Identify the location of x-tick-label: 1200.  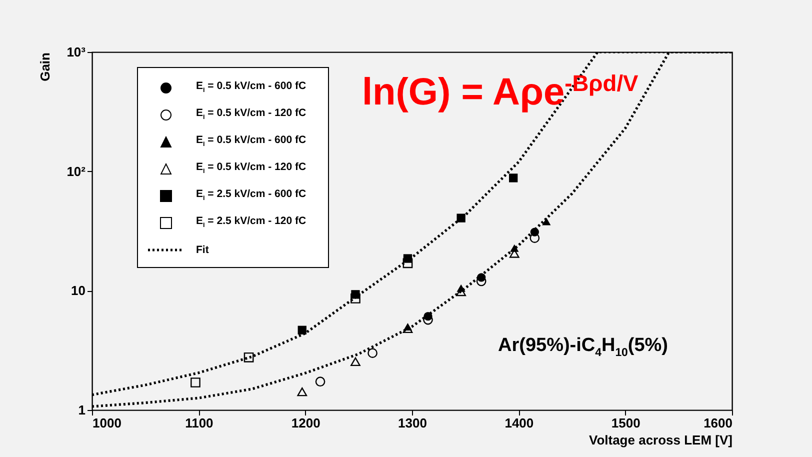
(305, 423).